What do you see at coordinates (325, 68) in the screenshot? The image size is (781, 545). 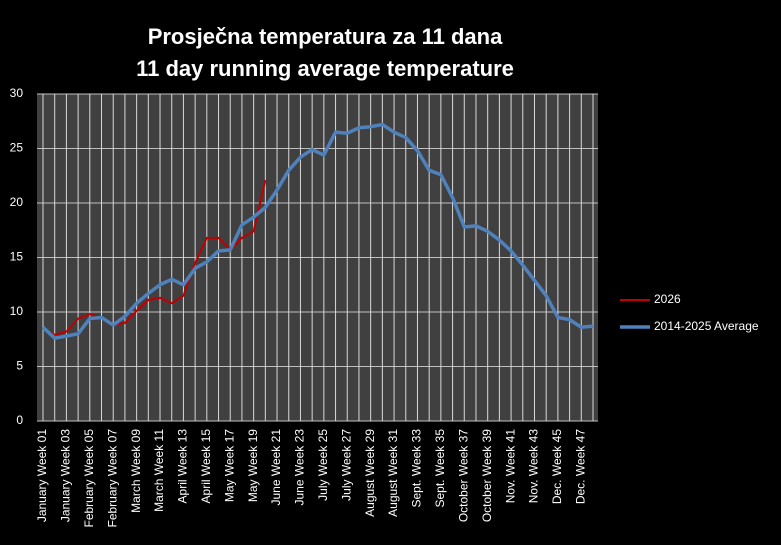 I see `chart-subtitle: 11 day running average temperature` at bounding box center [325, 68].